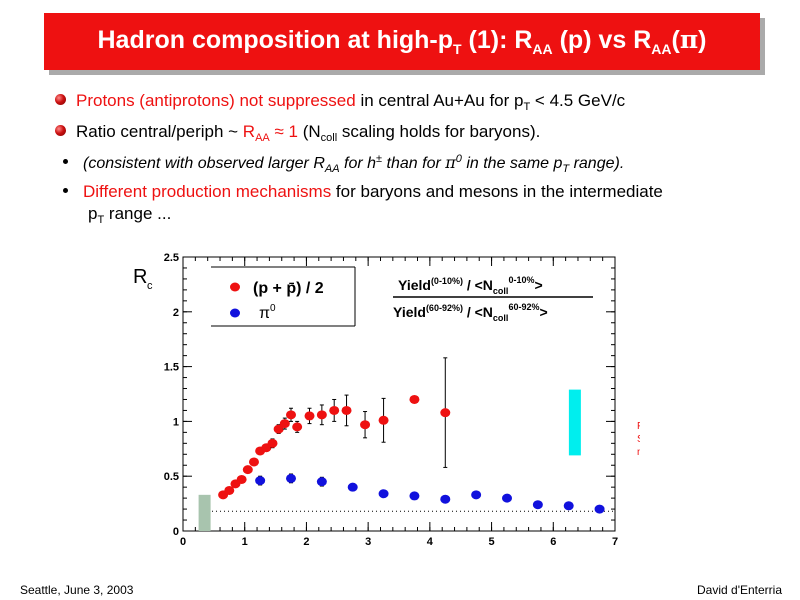 The width and height of the screenshot is (800, 600). I want to click on x-tick-label: 7, so click(615, 542).